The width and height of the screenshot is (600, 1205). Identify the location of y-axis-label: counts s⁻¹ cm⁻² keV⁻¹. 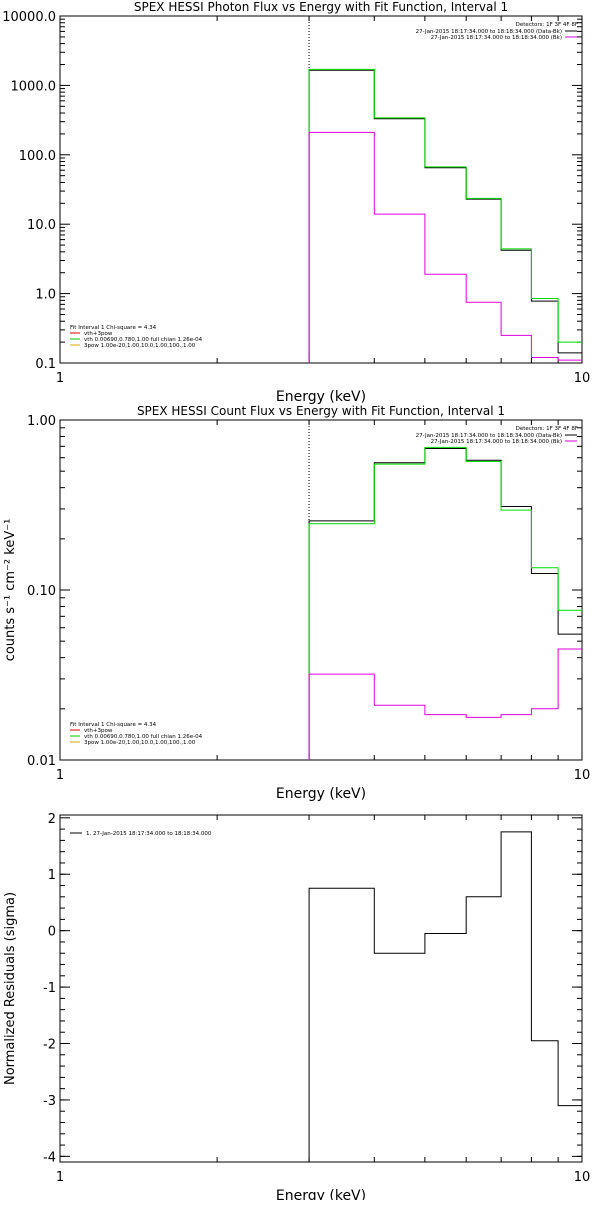
(10, 590).